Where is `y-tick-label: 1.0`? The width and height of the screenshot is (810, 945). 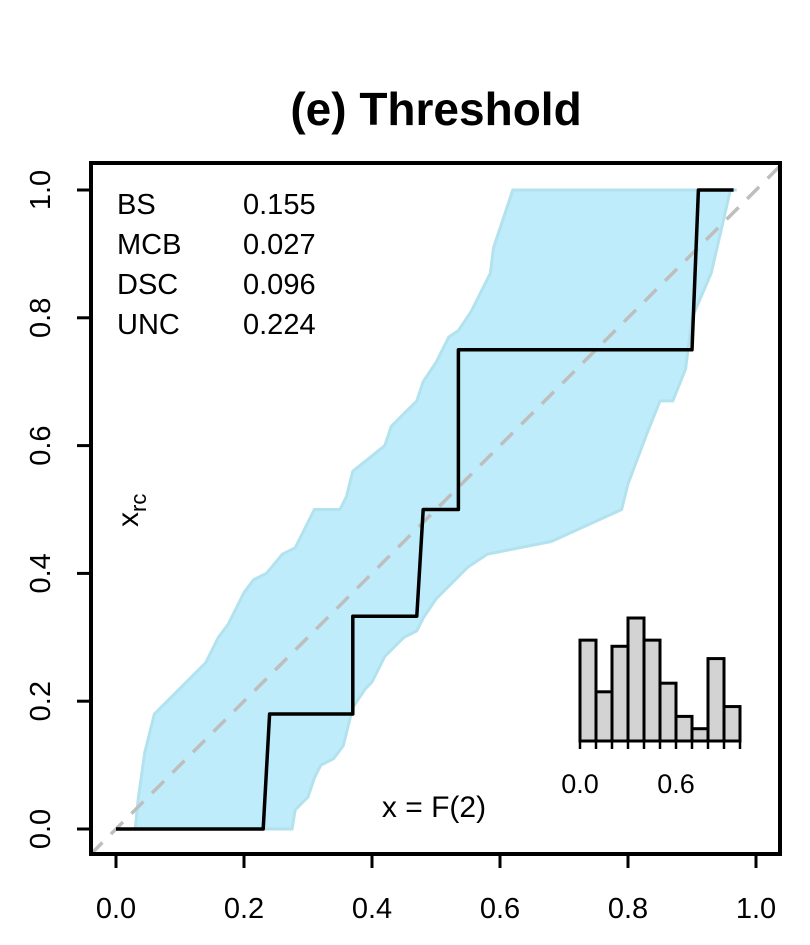 y-tick-label: 1.0 is located at coordinates (41, 190).